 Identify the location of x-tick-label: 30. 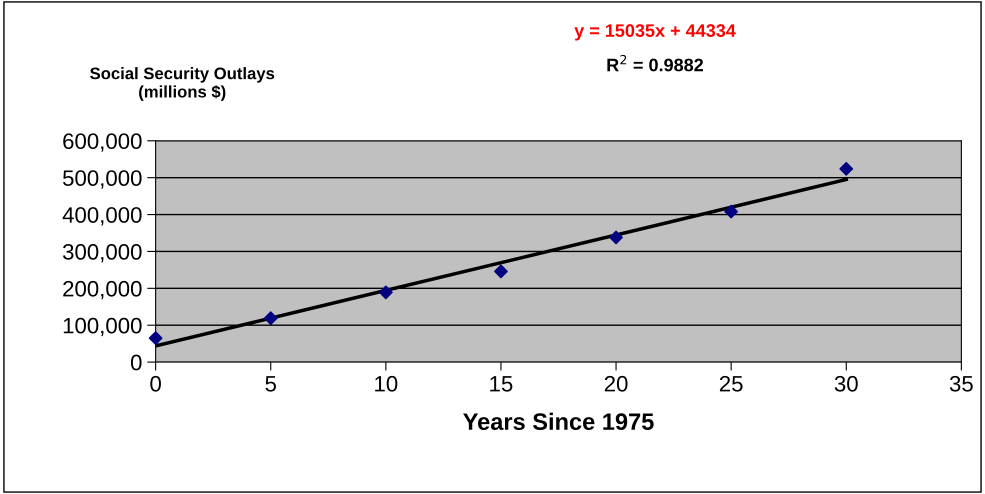
(846, 384).